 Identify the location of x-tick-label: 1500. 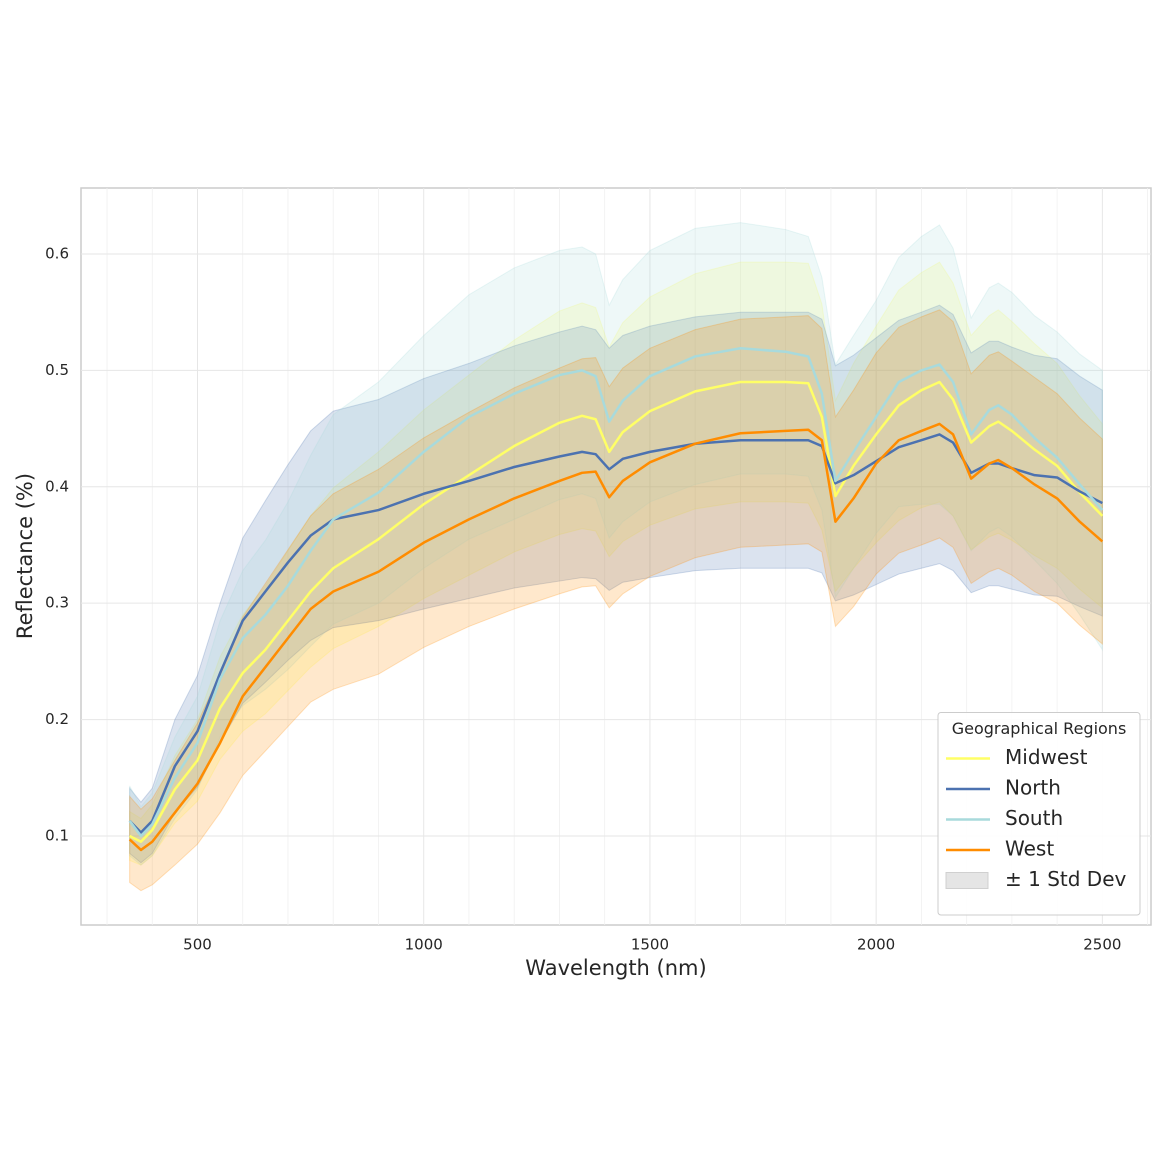
(650, 945).